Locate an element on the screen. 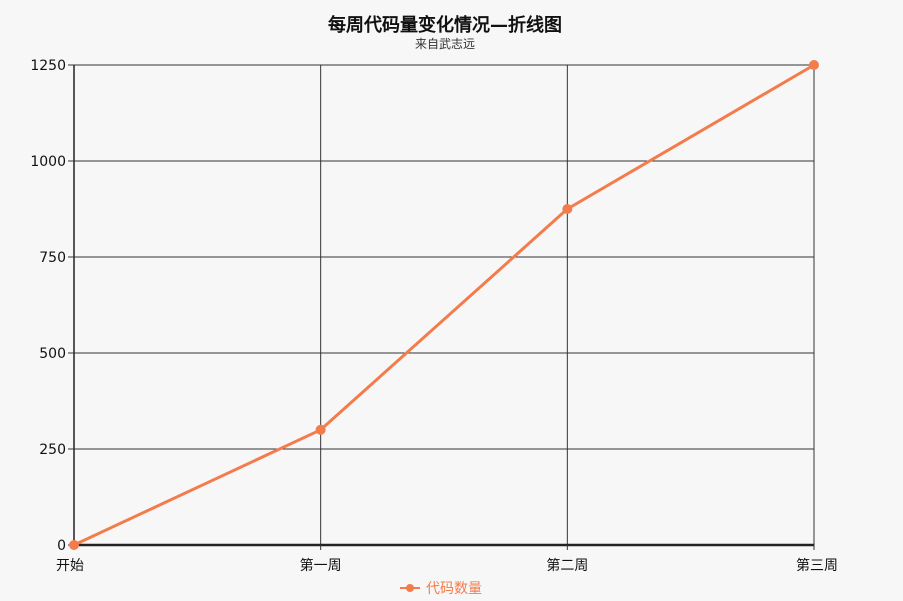 The height and width of the screenshot is (601, 903). y-tick-label: 1000 is located at coordinates (48, 162).